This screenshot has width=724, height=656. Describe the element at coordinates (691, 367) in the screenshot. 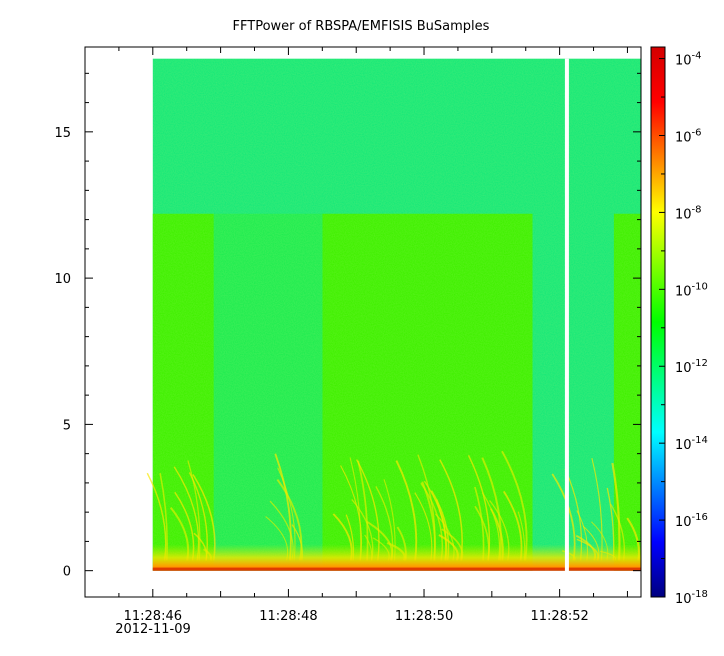

I see `colorbar-tick-label: 10⁻¹²` at that location.